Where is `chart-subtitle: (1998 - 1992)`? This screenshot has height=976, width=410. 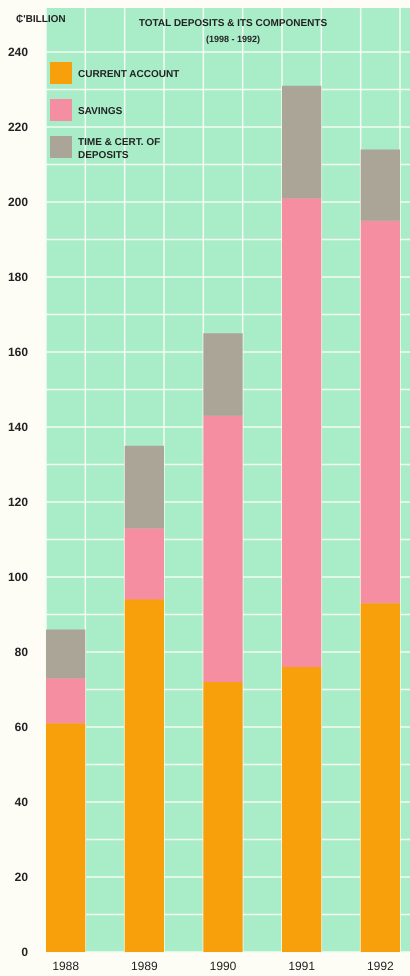
chart-subtitle: (1998 - 1992) is located at coordinates (233, 39).